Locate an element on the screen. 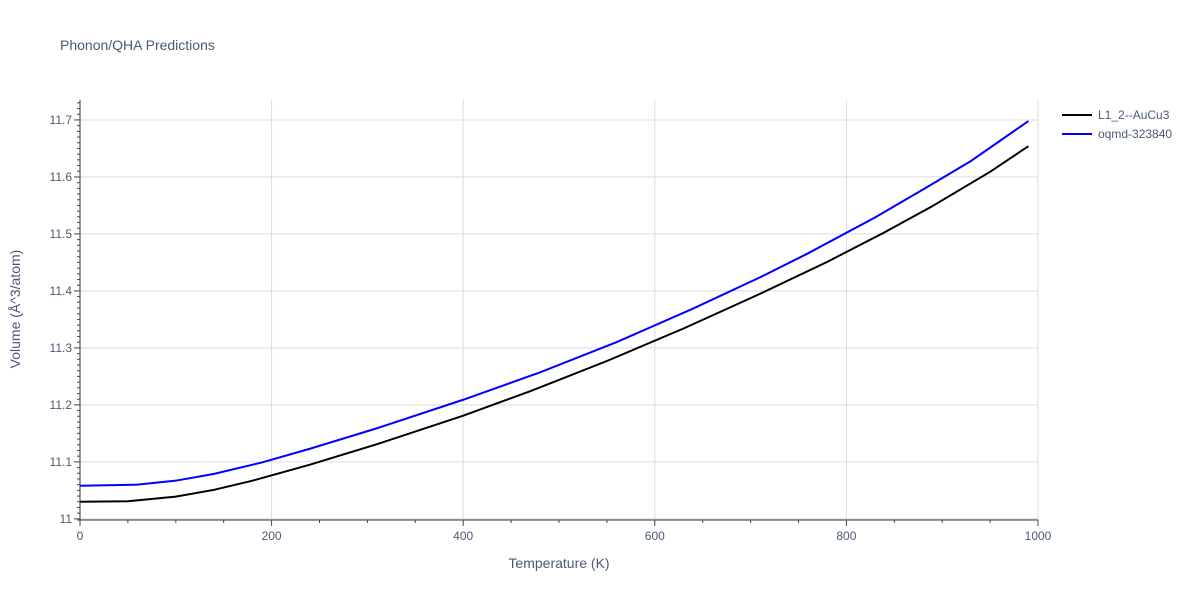  x-tick-label: 1000 is located at coordinates (1038, 536).